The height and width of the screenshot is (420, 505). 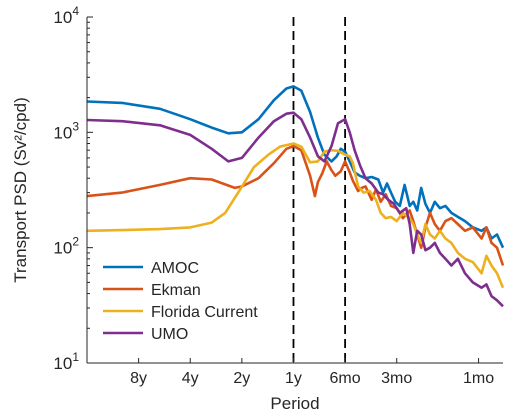 What do you see at coordinates (180, 301) in the screenshot?
I see `legend: AMOC Ekman Florida Current UMO` at bounding box center [180, 301].